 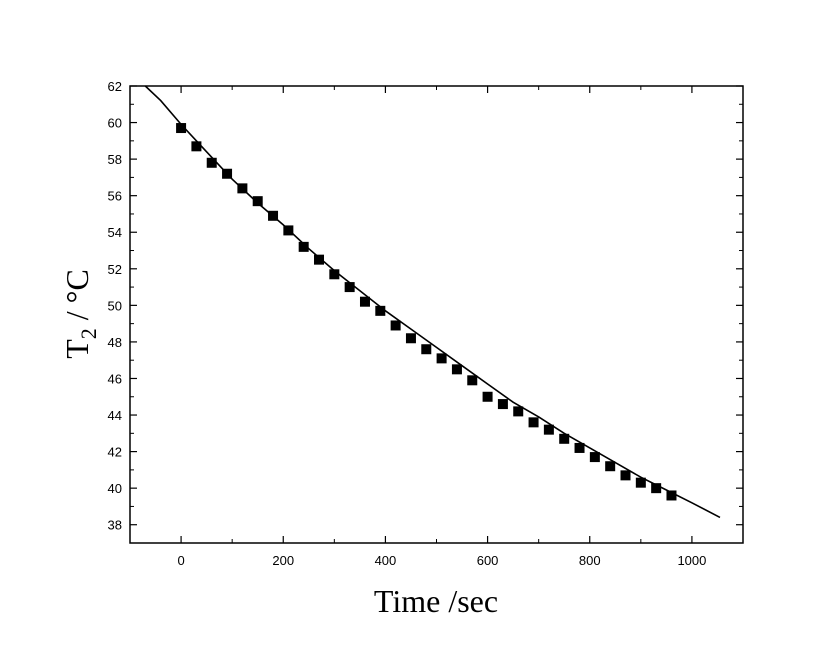 I want to click on x-tick-label: 800, so click(x=590, y=560).